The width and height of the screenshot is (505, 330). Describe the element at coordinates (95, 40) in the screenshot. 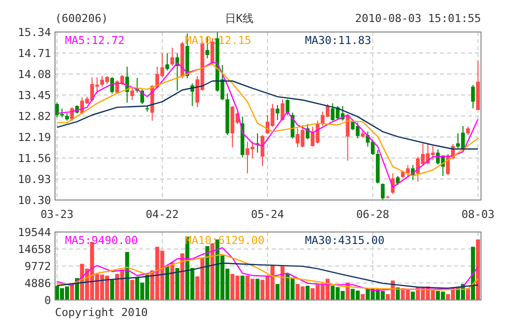

I see `text: MA5:12.72` at that location.